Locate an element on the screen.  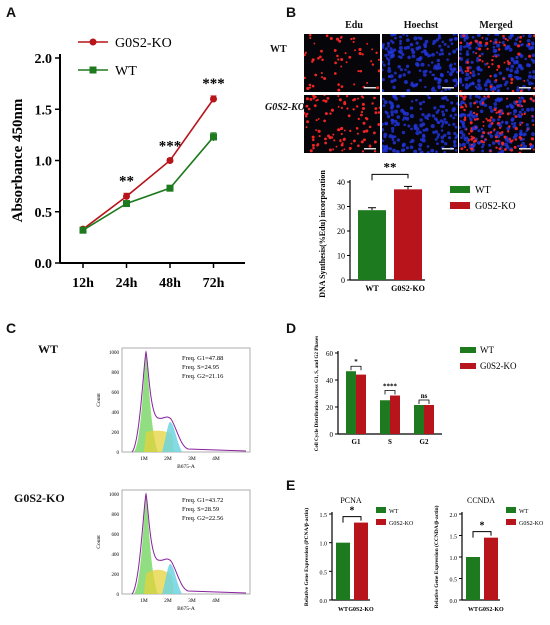
legend-label-ko: G0S2-KO is located at coordinates (143, 43).